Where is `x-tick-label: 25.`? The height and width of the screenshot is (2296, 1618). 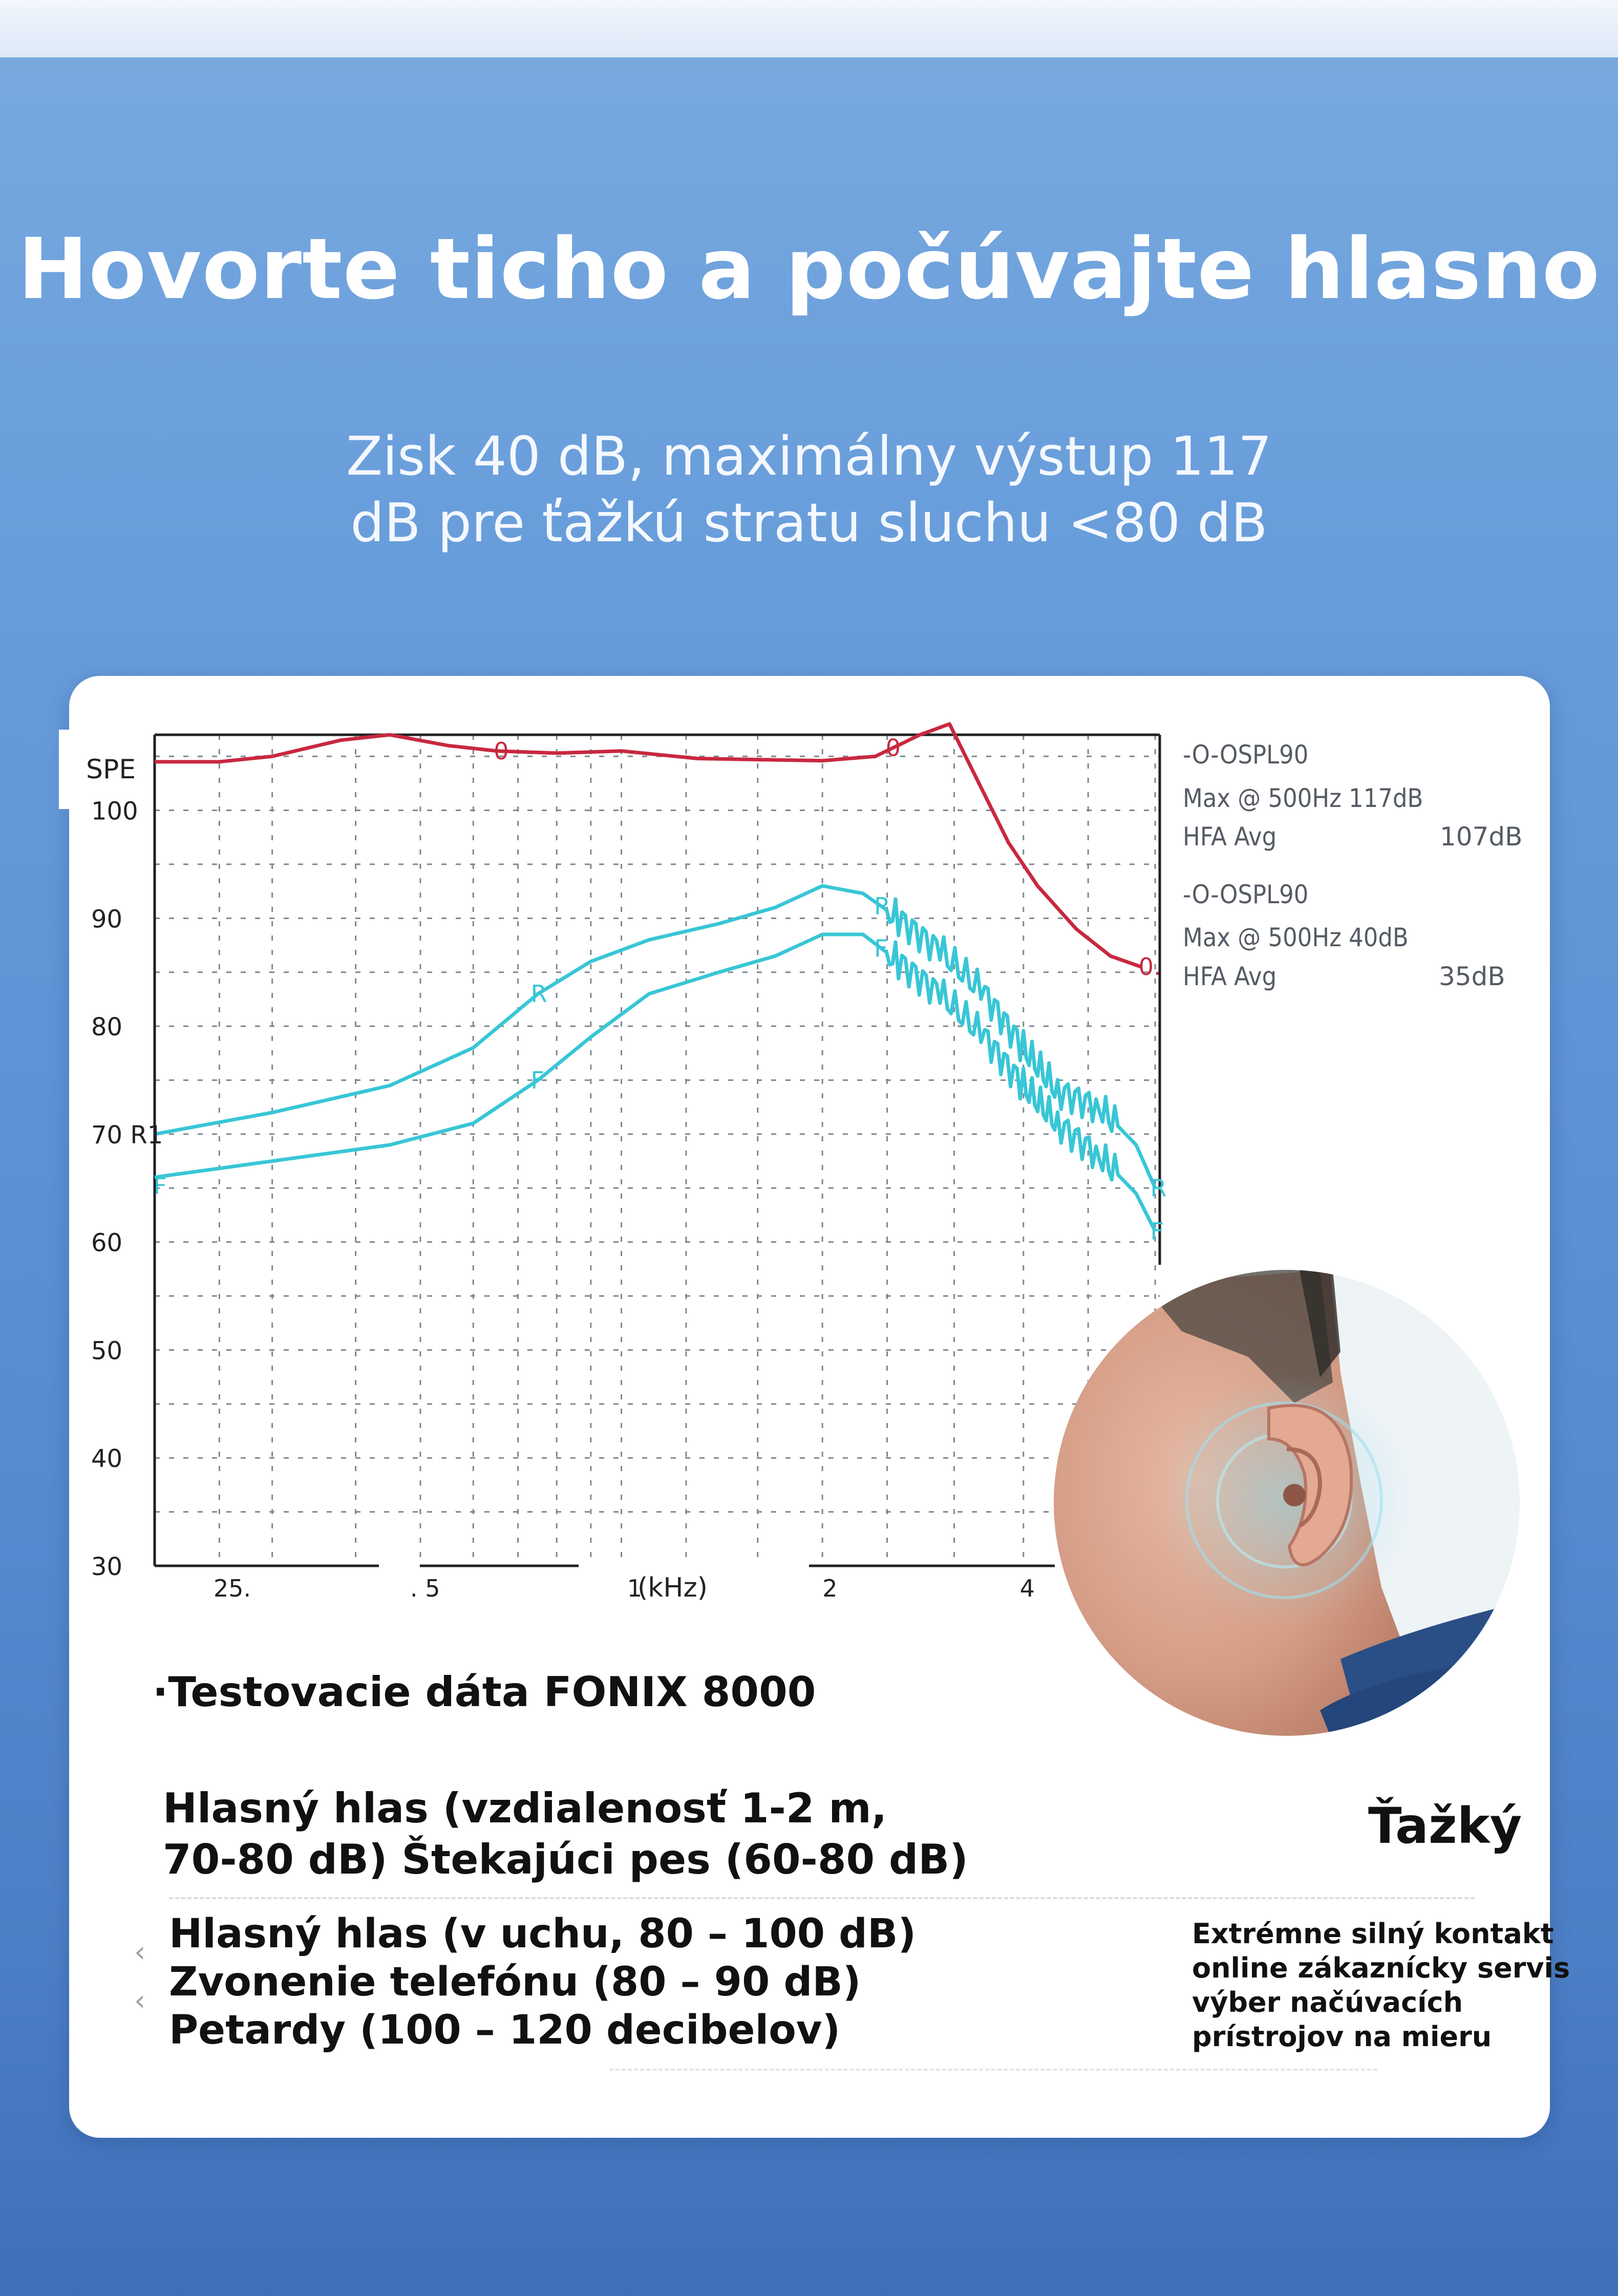
x-tick-label: 25. is located at coordinates (232, 1589).